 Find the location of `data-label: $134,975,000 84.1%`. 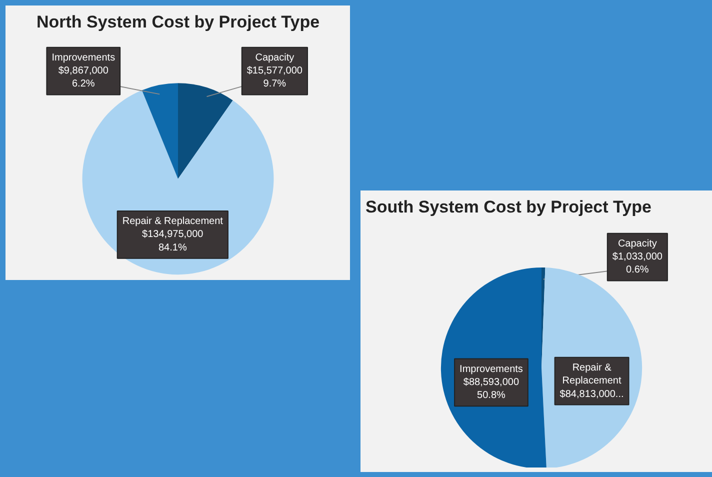

data-label: $134,975,000 84.1% is located at coordinates (173, 241).